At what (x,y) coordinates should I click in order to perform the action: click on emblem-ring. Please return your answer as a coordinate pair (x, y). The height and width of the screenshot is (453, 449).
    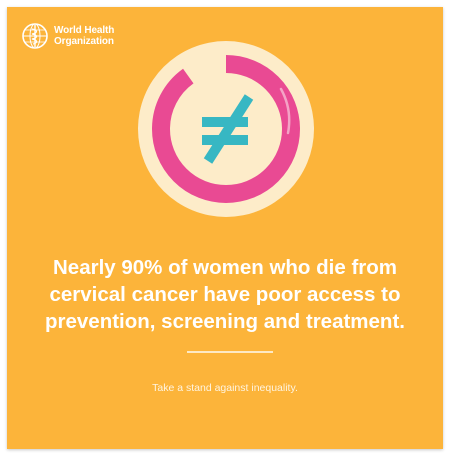
    Looking at the image, I should click on (226, 129).